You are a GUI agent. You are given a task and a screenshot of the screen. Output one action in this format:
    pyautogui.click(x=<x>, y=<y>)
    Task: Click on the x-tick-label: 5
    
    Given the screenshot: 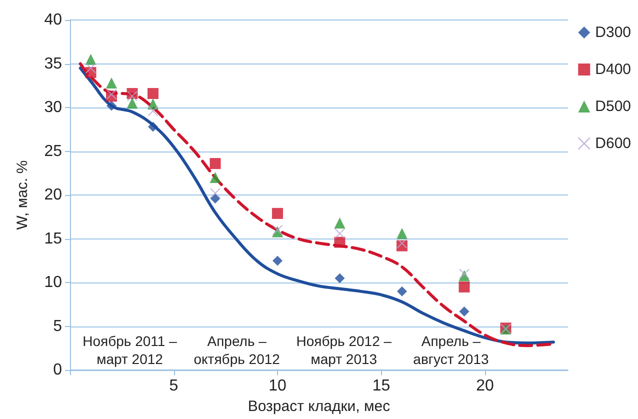 What is the action you would take?
    pyautogui.click(x=173, y=386)
    